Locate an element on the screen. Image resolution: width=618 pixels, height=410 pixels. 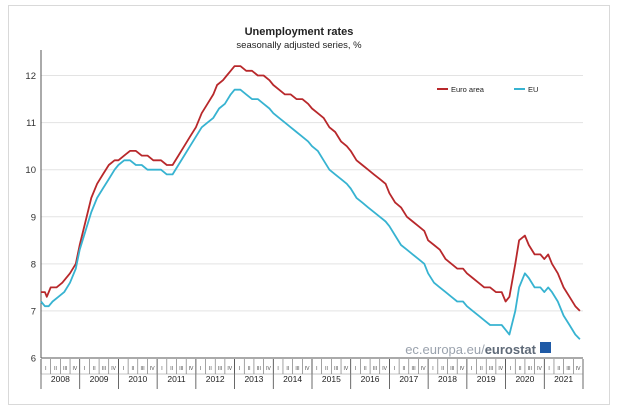
year-label: 2019 is located at coordinates (486, 379).